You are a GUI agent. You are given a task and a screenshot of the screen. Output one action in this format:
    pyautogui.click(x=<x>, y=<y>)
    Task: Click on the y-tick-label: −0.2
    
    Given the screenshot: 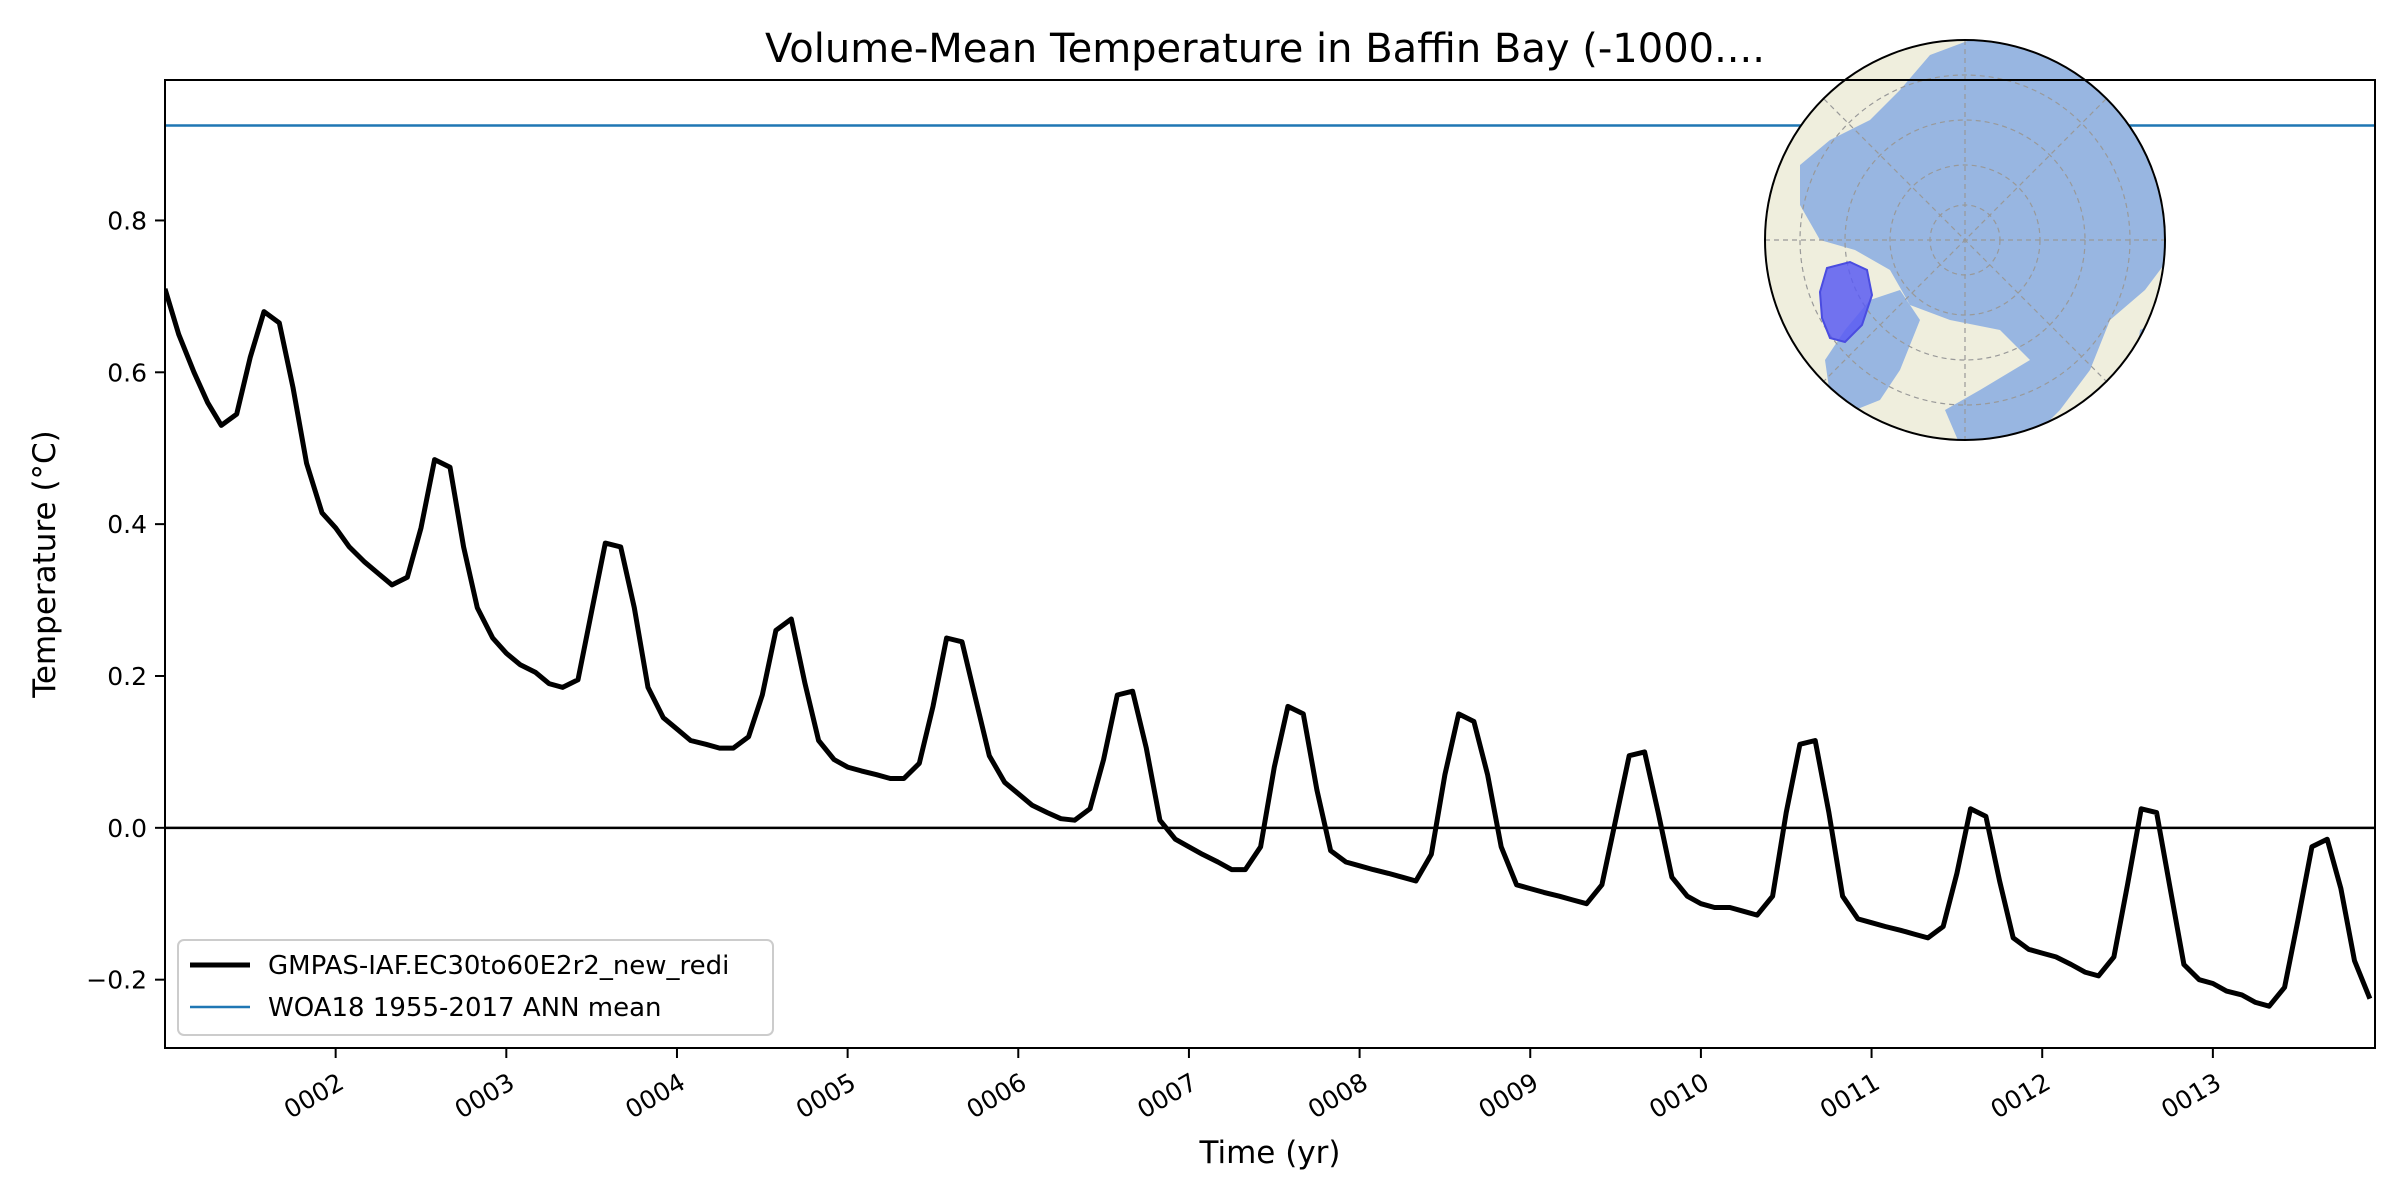 What is the action you would take?
    pyautogui.click(x=116, y=980)
    